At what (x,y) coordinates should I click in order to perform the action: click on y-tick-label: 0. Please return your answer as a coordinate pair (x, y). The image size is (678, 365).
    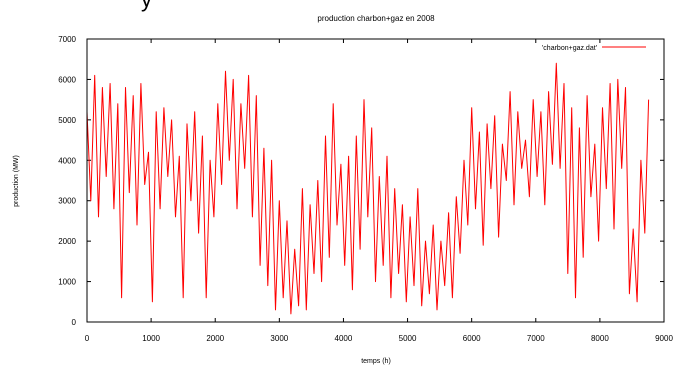
    Looking at the image, I should click on (74, 322).